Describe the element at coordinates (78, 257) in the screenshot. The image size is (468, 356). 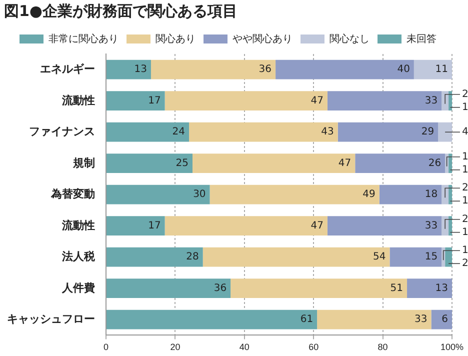
I see `y-tick-label: 法人税` at that location.